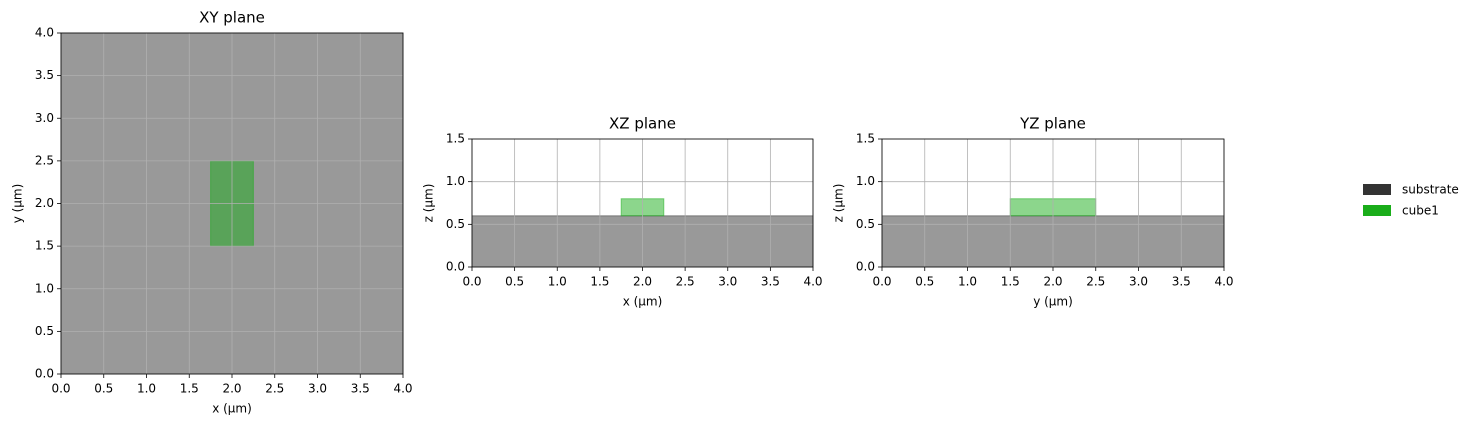 Image resolution: width=1483 pixels, height=427 pixels. What do you see at coordinates (642, 124) in the screenshot?
I see `chart-title: XZ plane` at bounding box center [642, 124].